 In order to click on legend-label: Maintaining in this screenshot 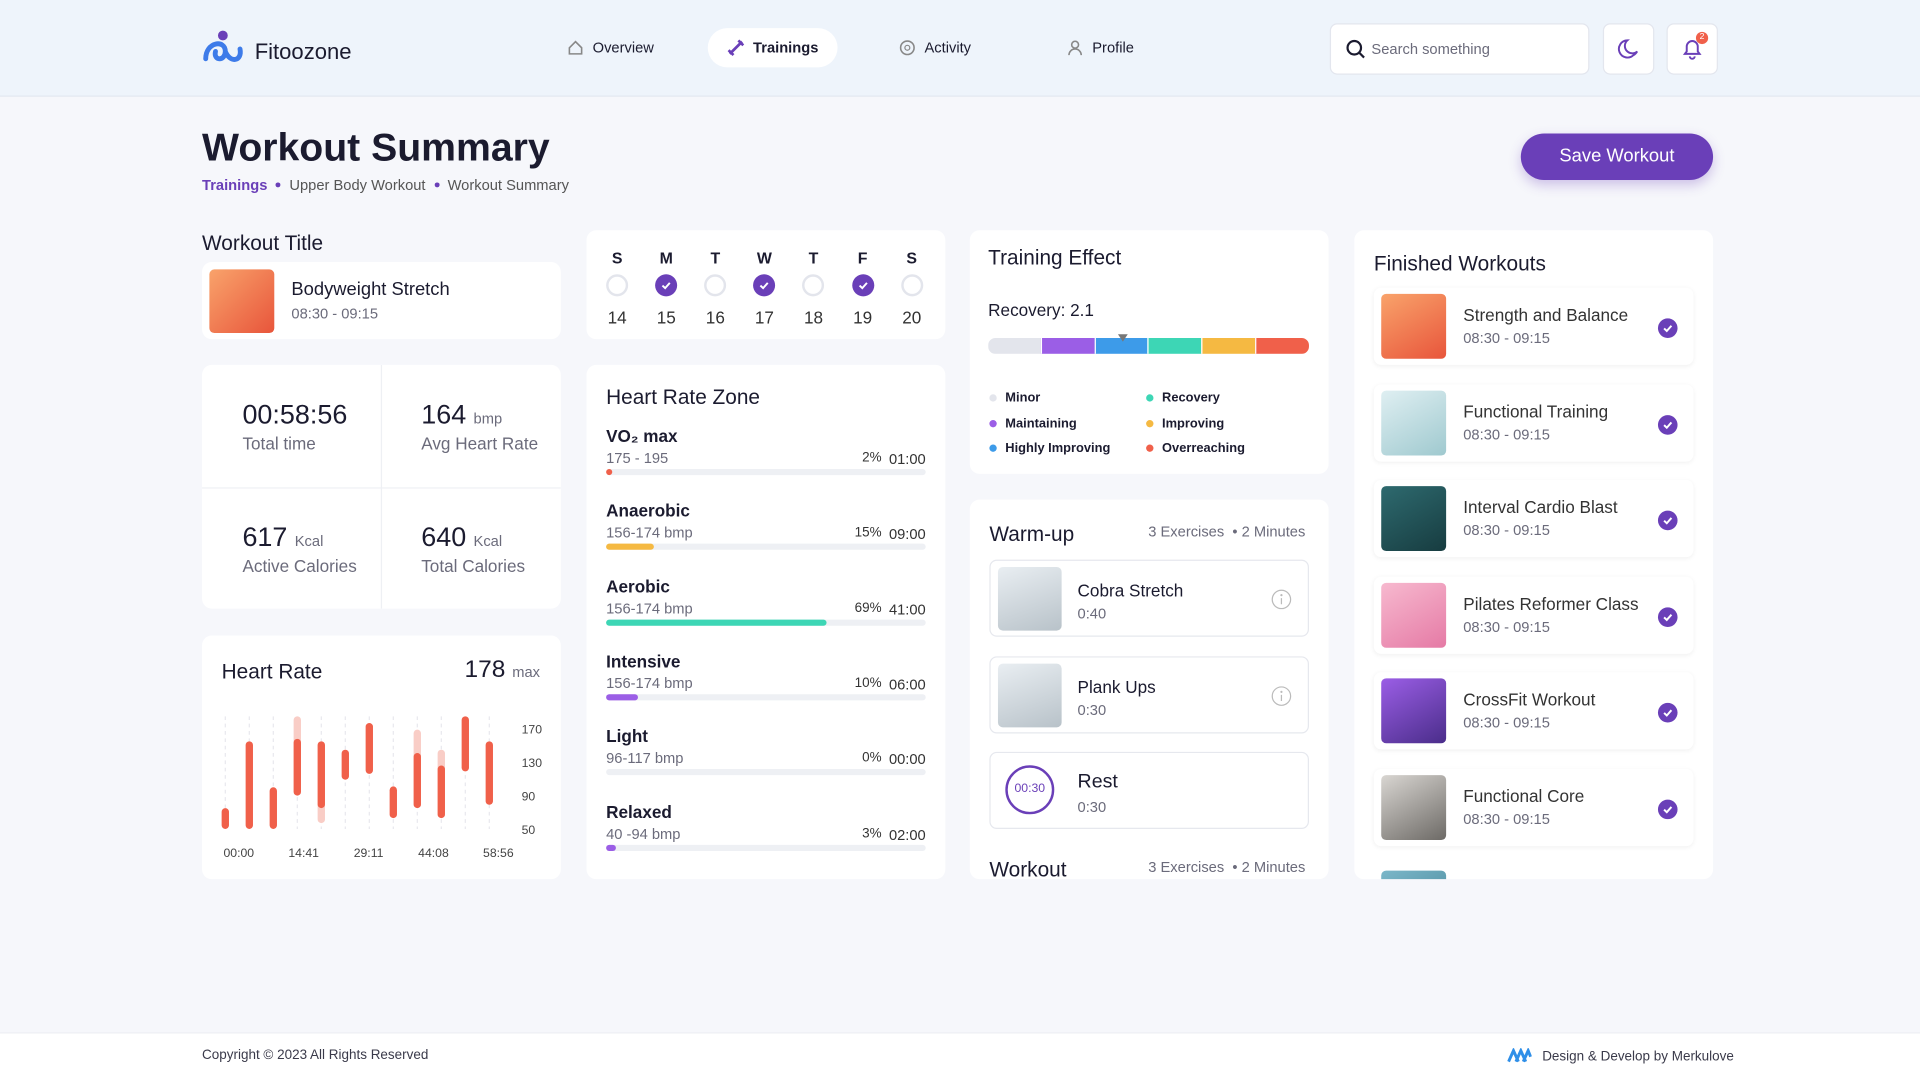, I will do `click(1041, 423)`.